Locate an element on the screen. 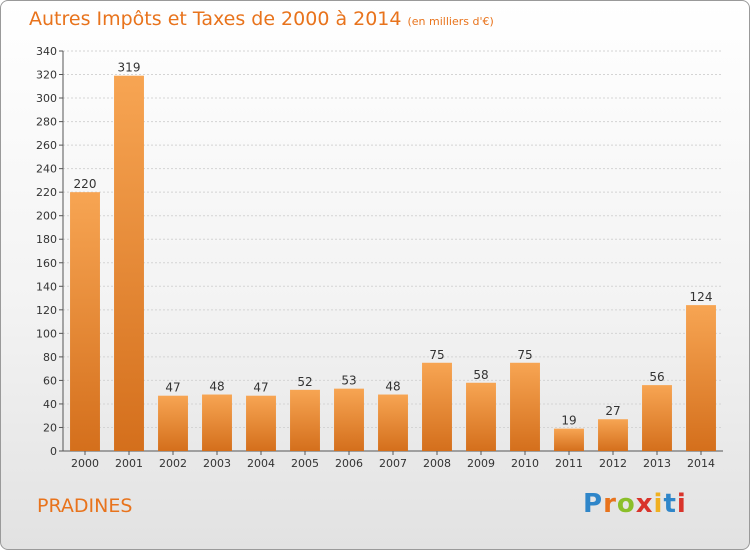 The height and width of the screenshot is (550, 750). x-tick-label: 2014 is located at coordinates (701, 463).